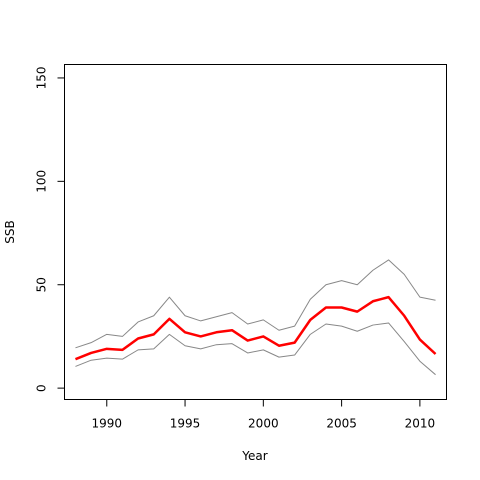  What do you see at coordinates (185, 424) in the screenshot?
I see `x-tick-label: 1995` at bounding box center [185, 424].